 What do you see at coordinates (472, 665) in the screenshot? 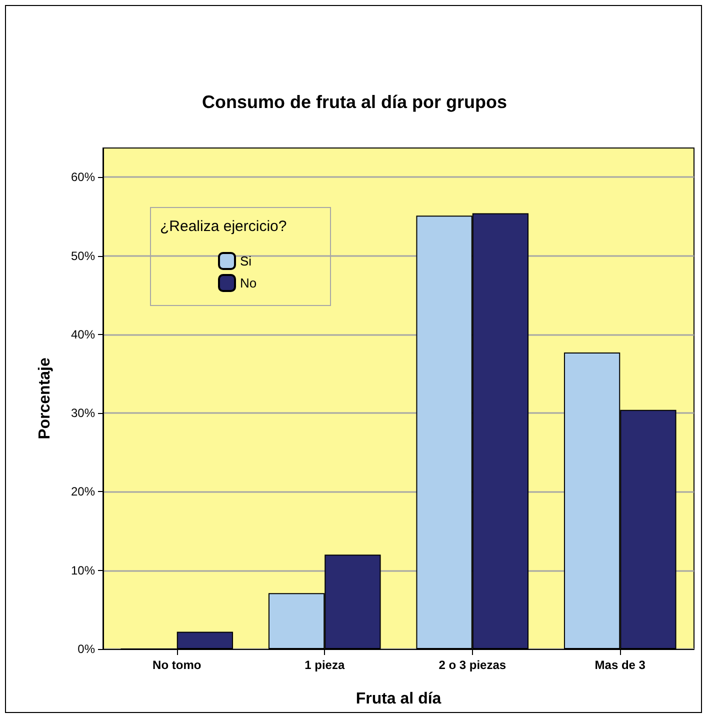
I see `x-tick-label: 2 o 3 piezas` at bounding box center [472, 665].